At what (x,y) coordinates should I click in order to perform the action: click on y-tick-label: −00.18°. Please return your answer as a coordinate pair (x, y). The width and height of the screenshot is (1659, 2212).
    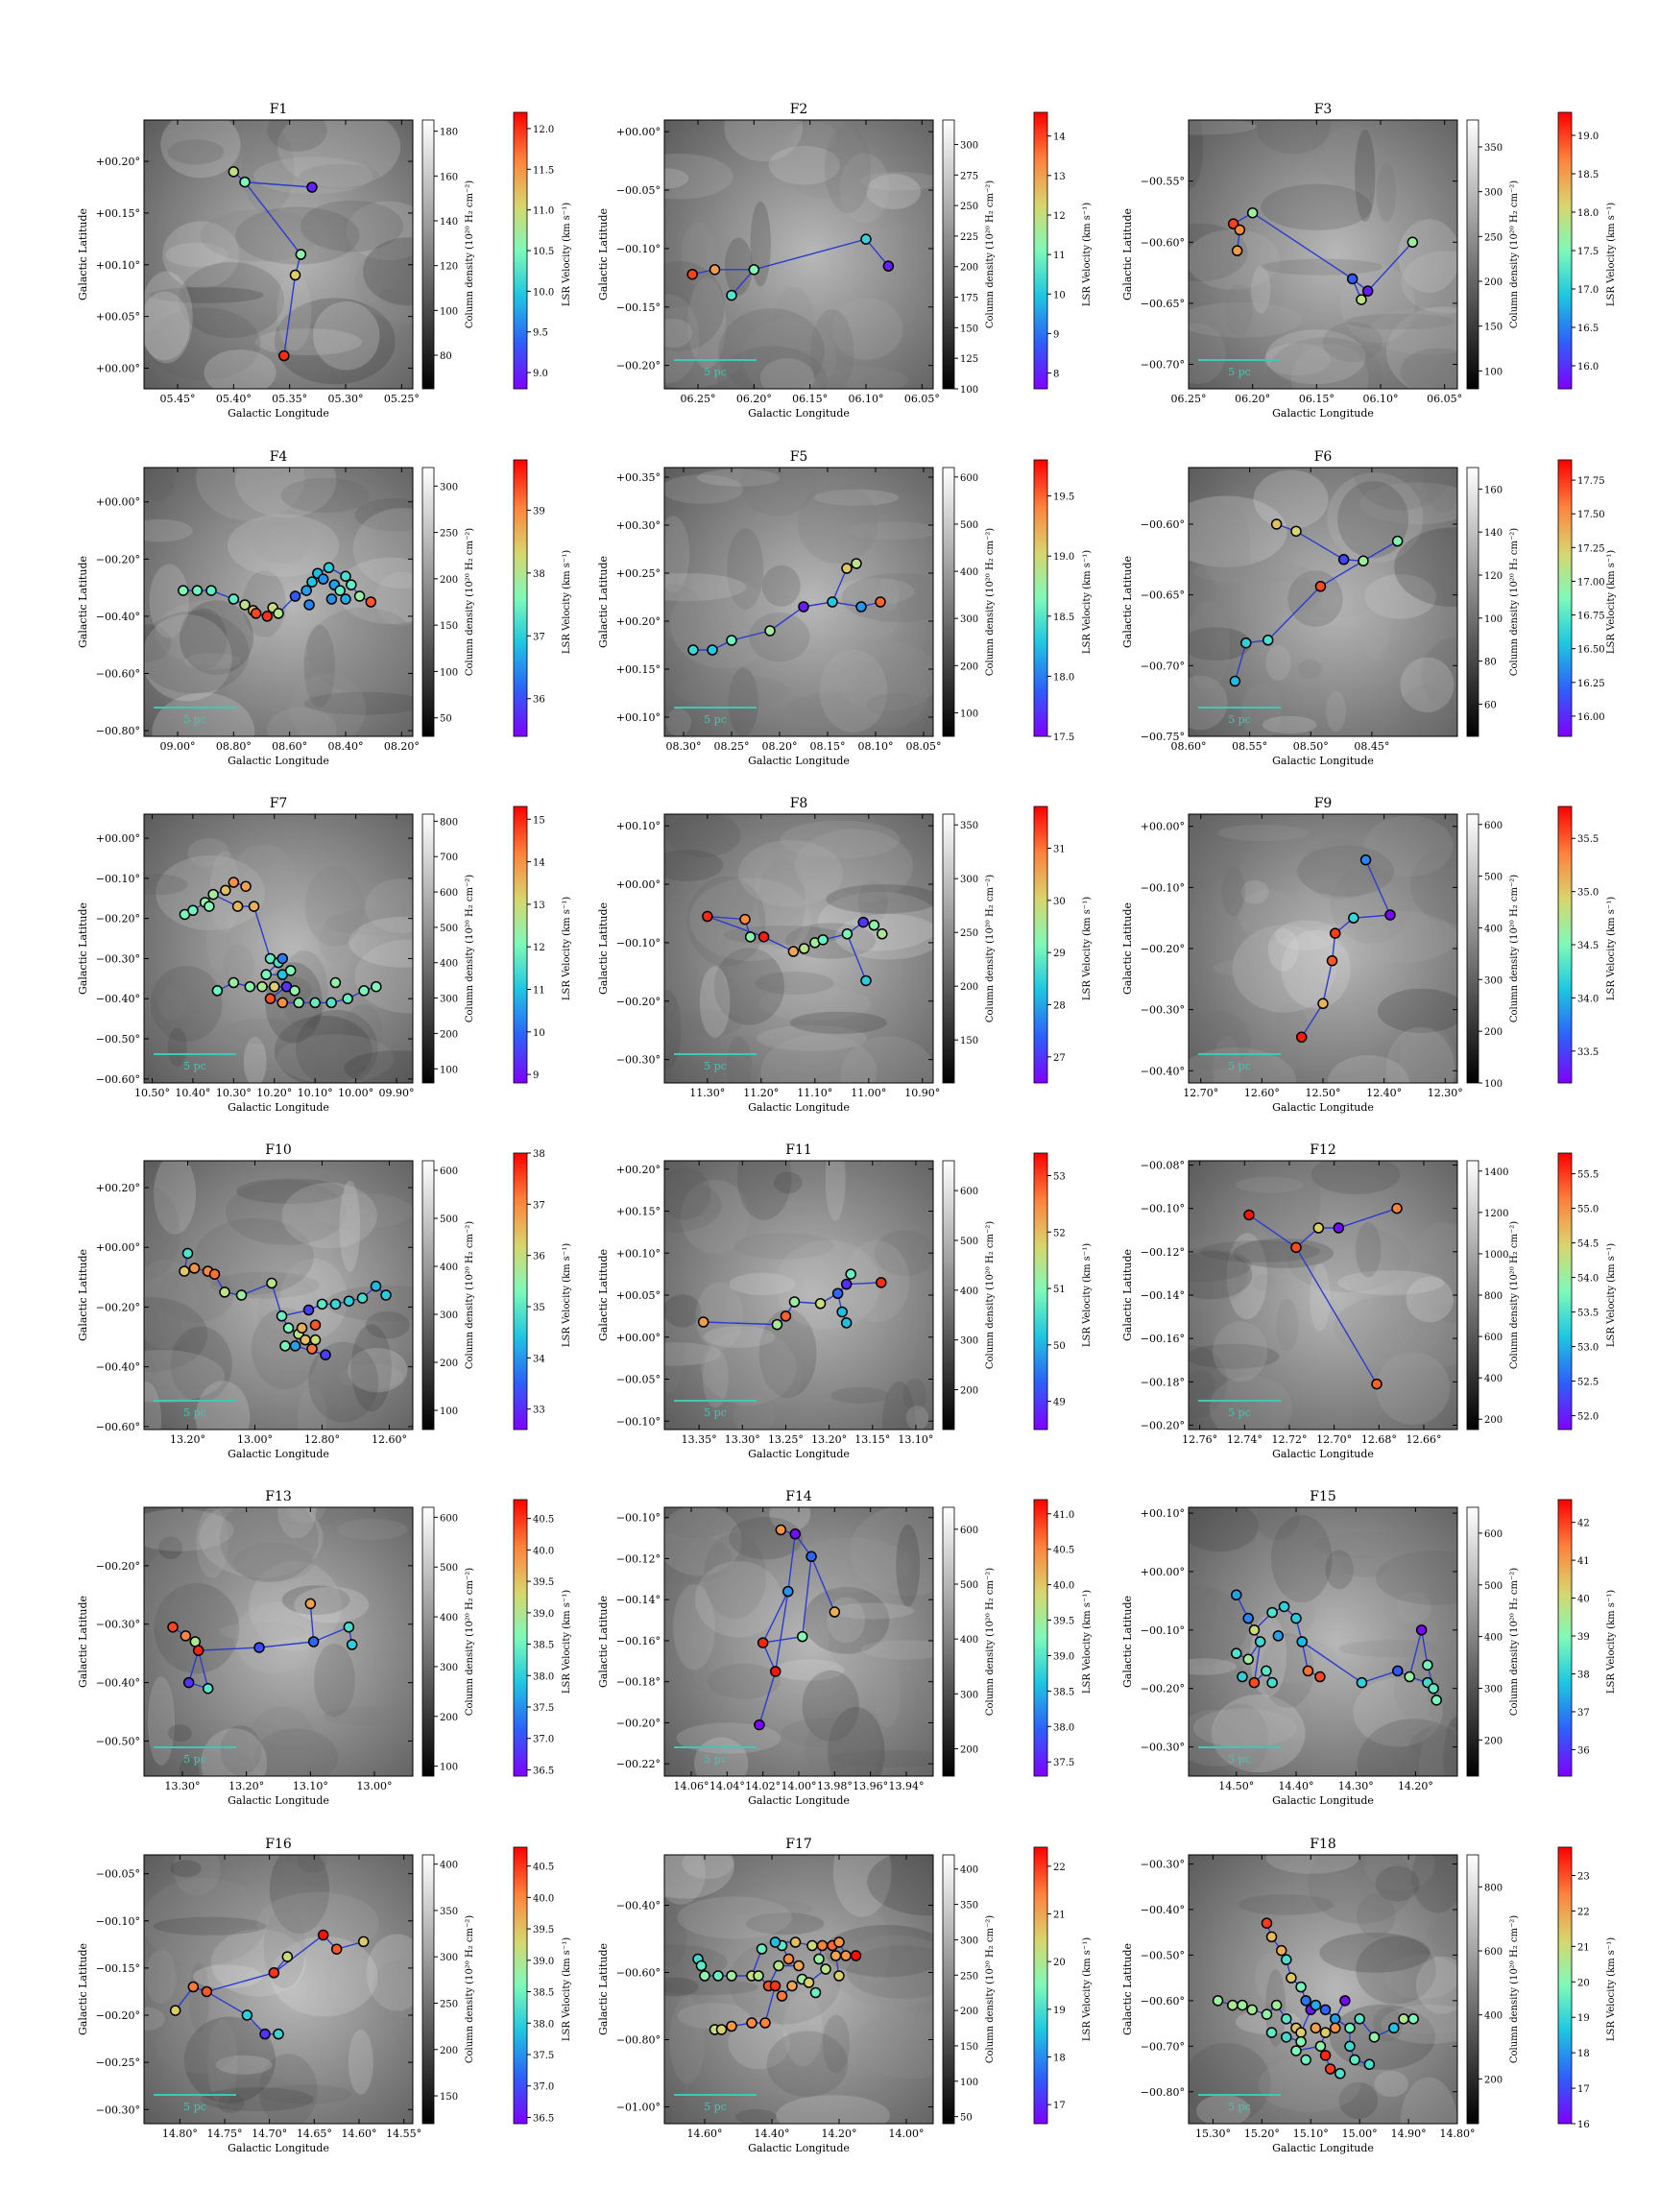
    Looking at the image, I should click on (638, 1682).